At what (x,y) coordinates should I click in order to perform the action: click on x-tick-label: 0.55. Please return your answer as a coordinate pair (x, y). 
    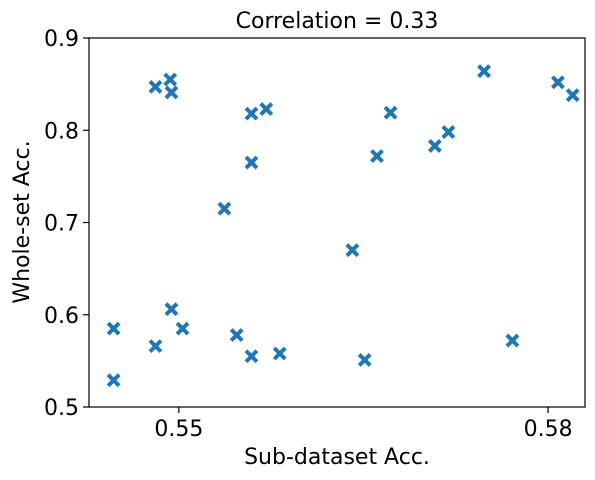
    Looking at the image, I should click on (178, 429).